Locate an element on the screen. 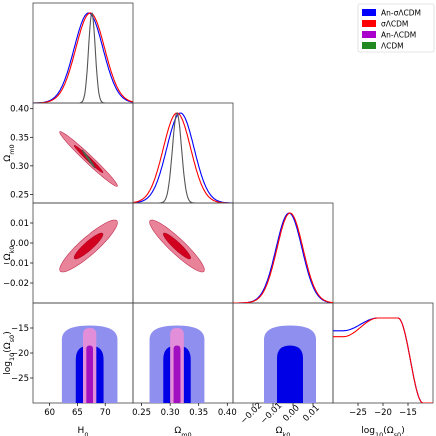 The height and width of the screenshot is (436, 436). contour-Ok0_logOs0 is located at coordinates (290, 364).